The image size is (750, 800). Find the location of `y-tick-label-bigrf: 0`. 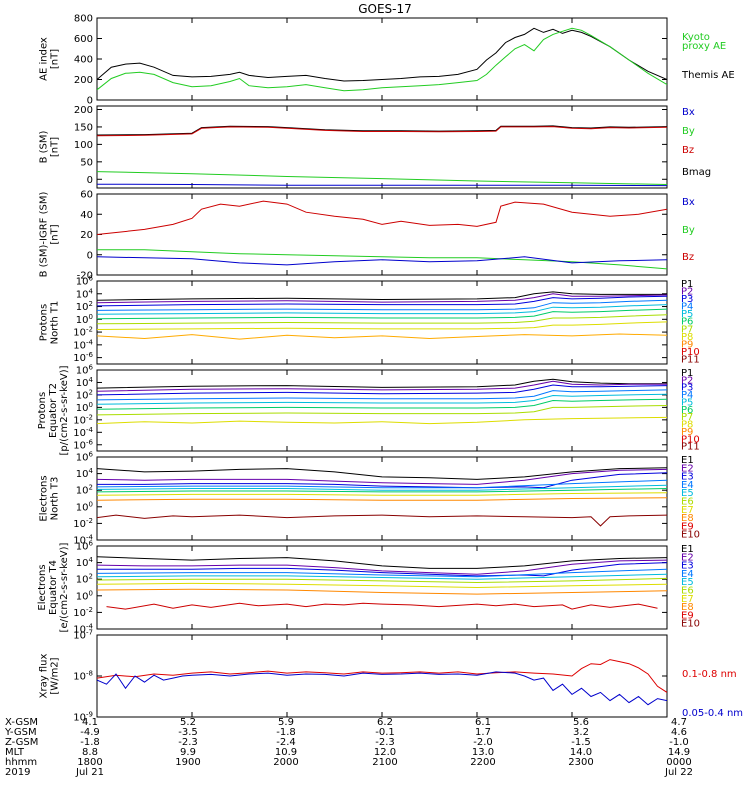

y-tick-label-bigrf: 0 is located at coordinates (90, 255).